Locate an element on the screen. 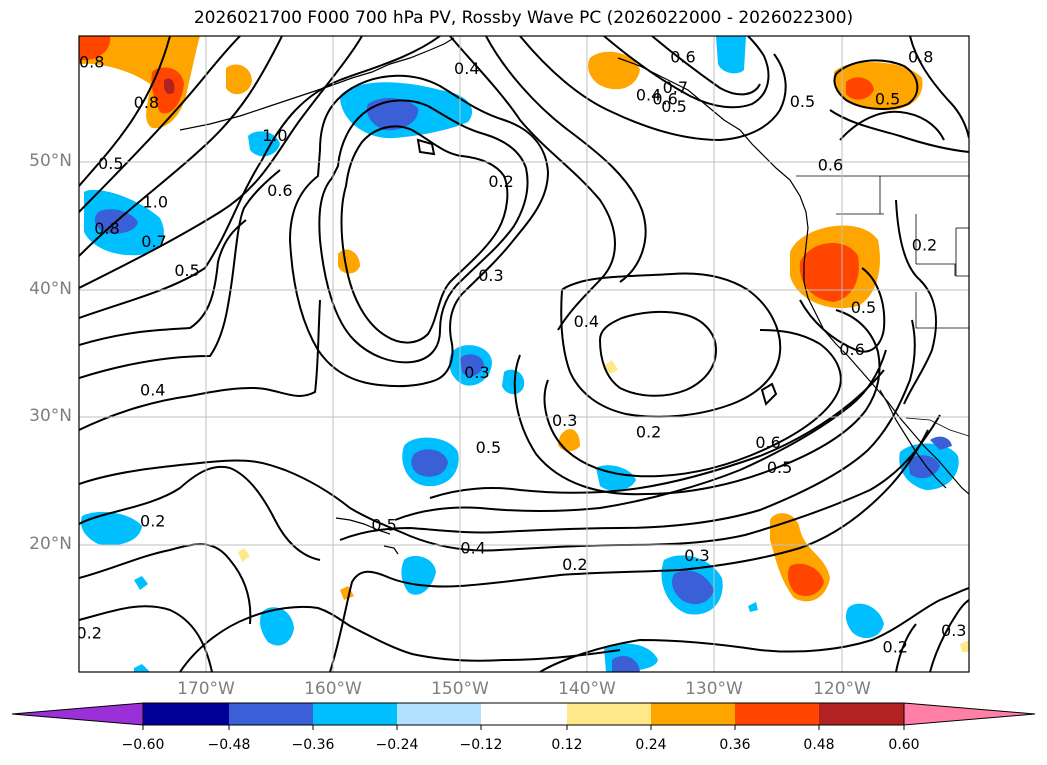 This screenshot has width=1047, height=765. neg-anomaly-sw is located at coordinates (111, 528).